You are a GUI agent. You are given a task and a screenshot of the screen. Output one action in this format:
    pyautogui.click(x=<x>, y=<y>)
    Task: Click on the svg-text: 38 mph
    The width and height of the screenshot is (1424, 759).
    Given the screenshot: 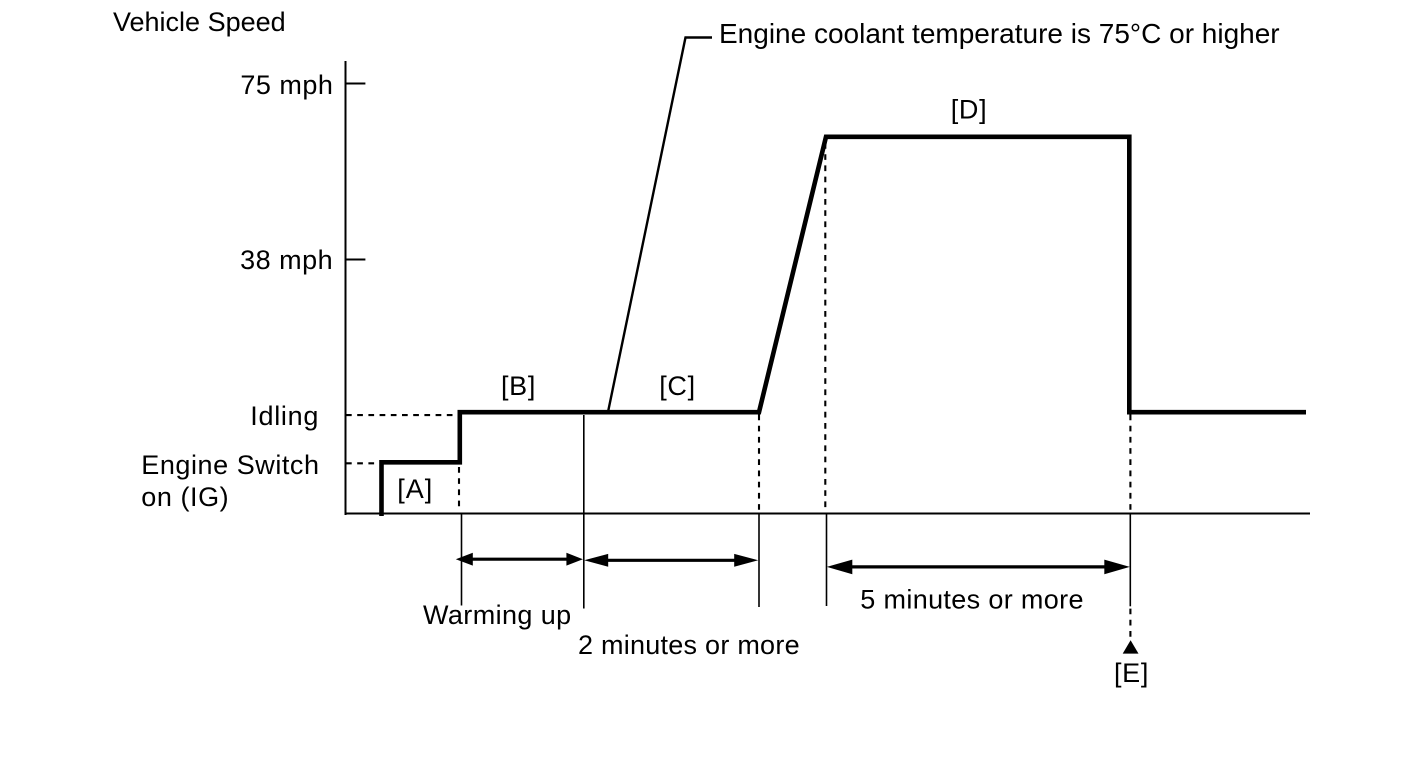 What is the action you would take?
    pyautogui.click(x=286, y=260)
    